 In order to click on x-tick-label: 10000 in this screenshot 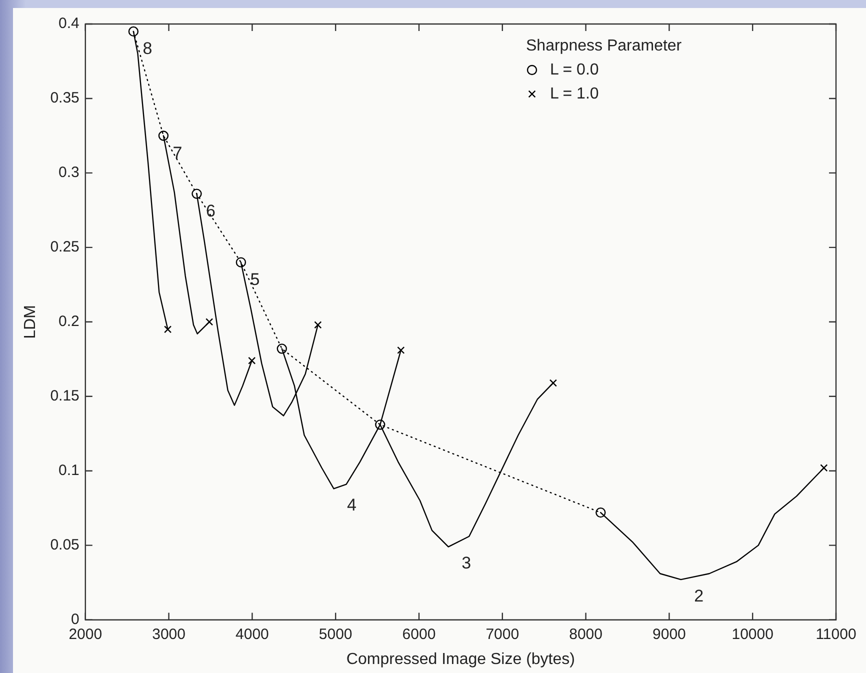, I will do `click(753, 634)`.